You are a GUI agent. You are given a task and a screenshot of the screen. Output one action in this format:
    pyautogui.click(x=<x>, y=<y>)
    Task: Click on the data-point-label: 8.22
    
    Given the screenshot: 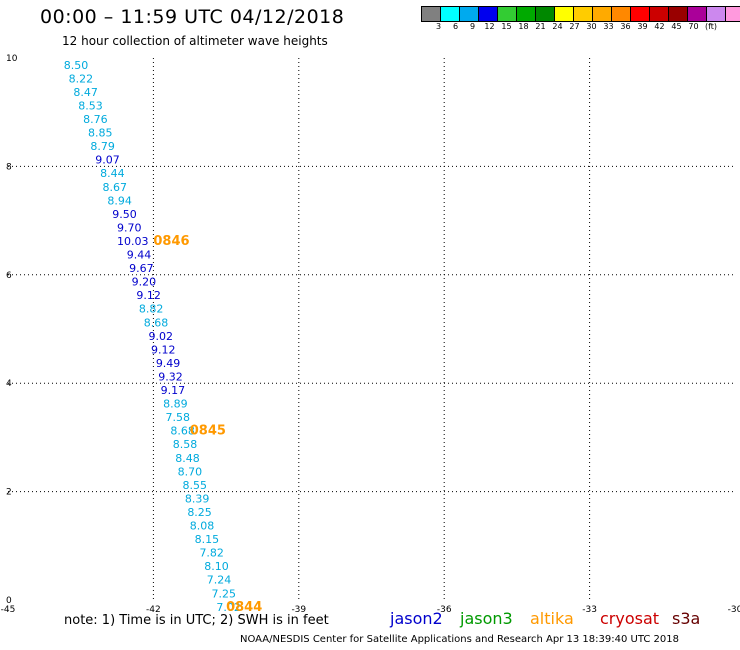 What is the action you would take?
    pyautogui.click(x=81, y=78)
    